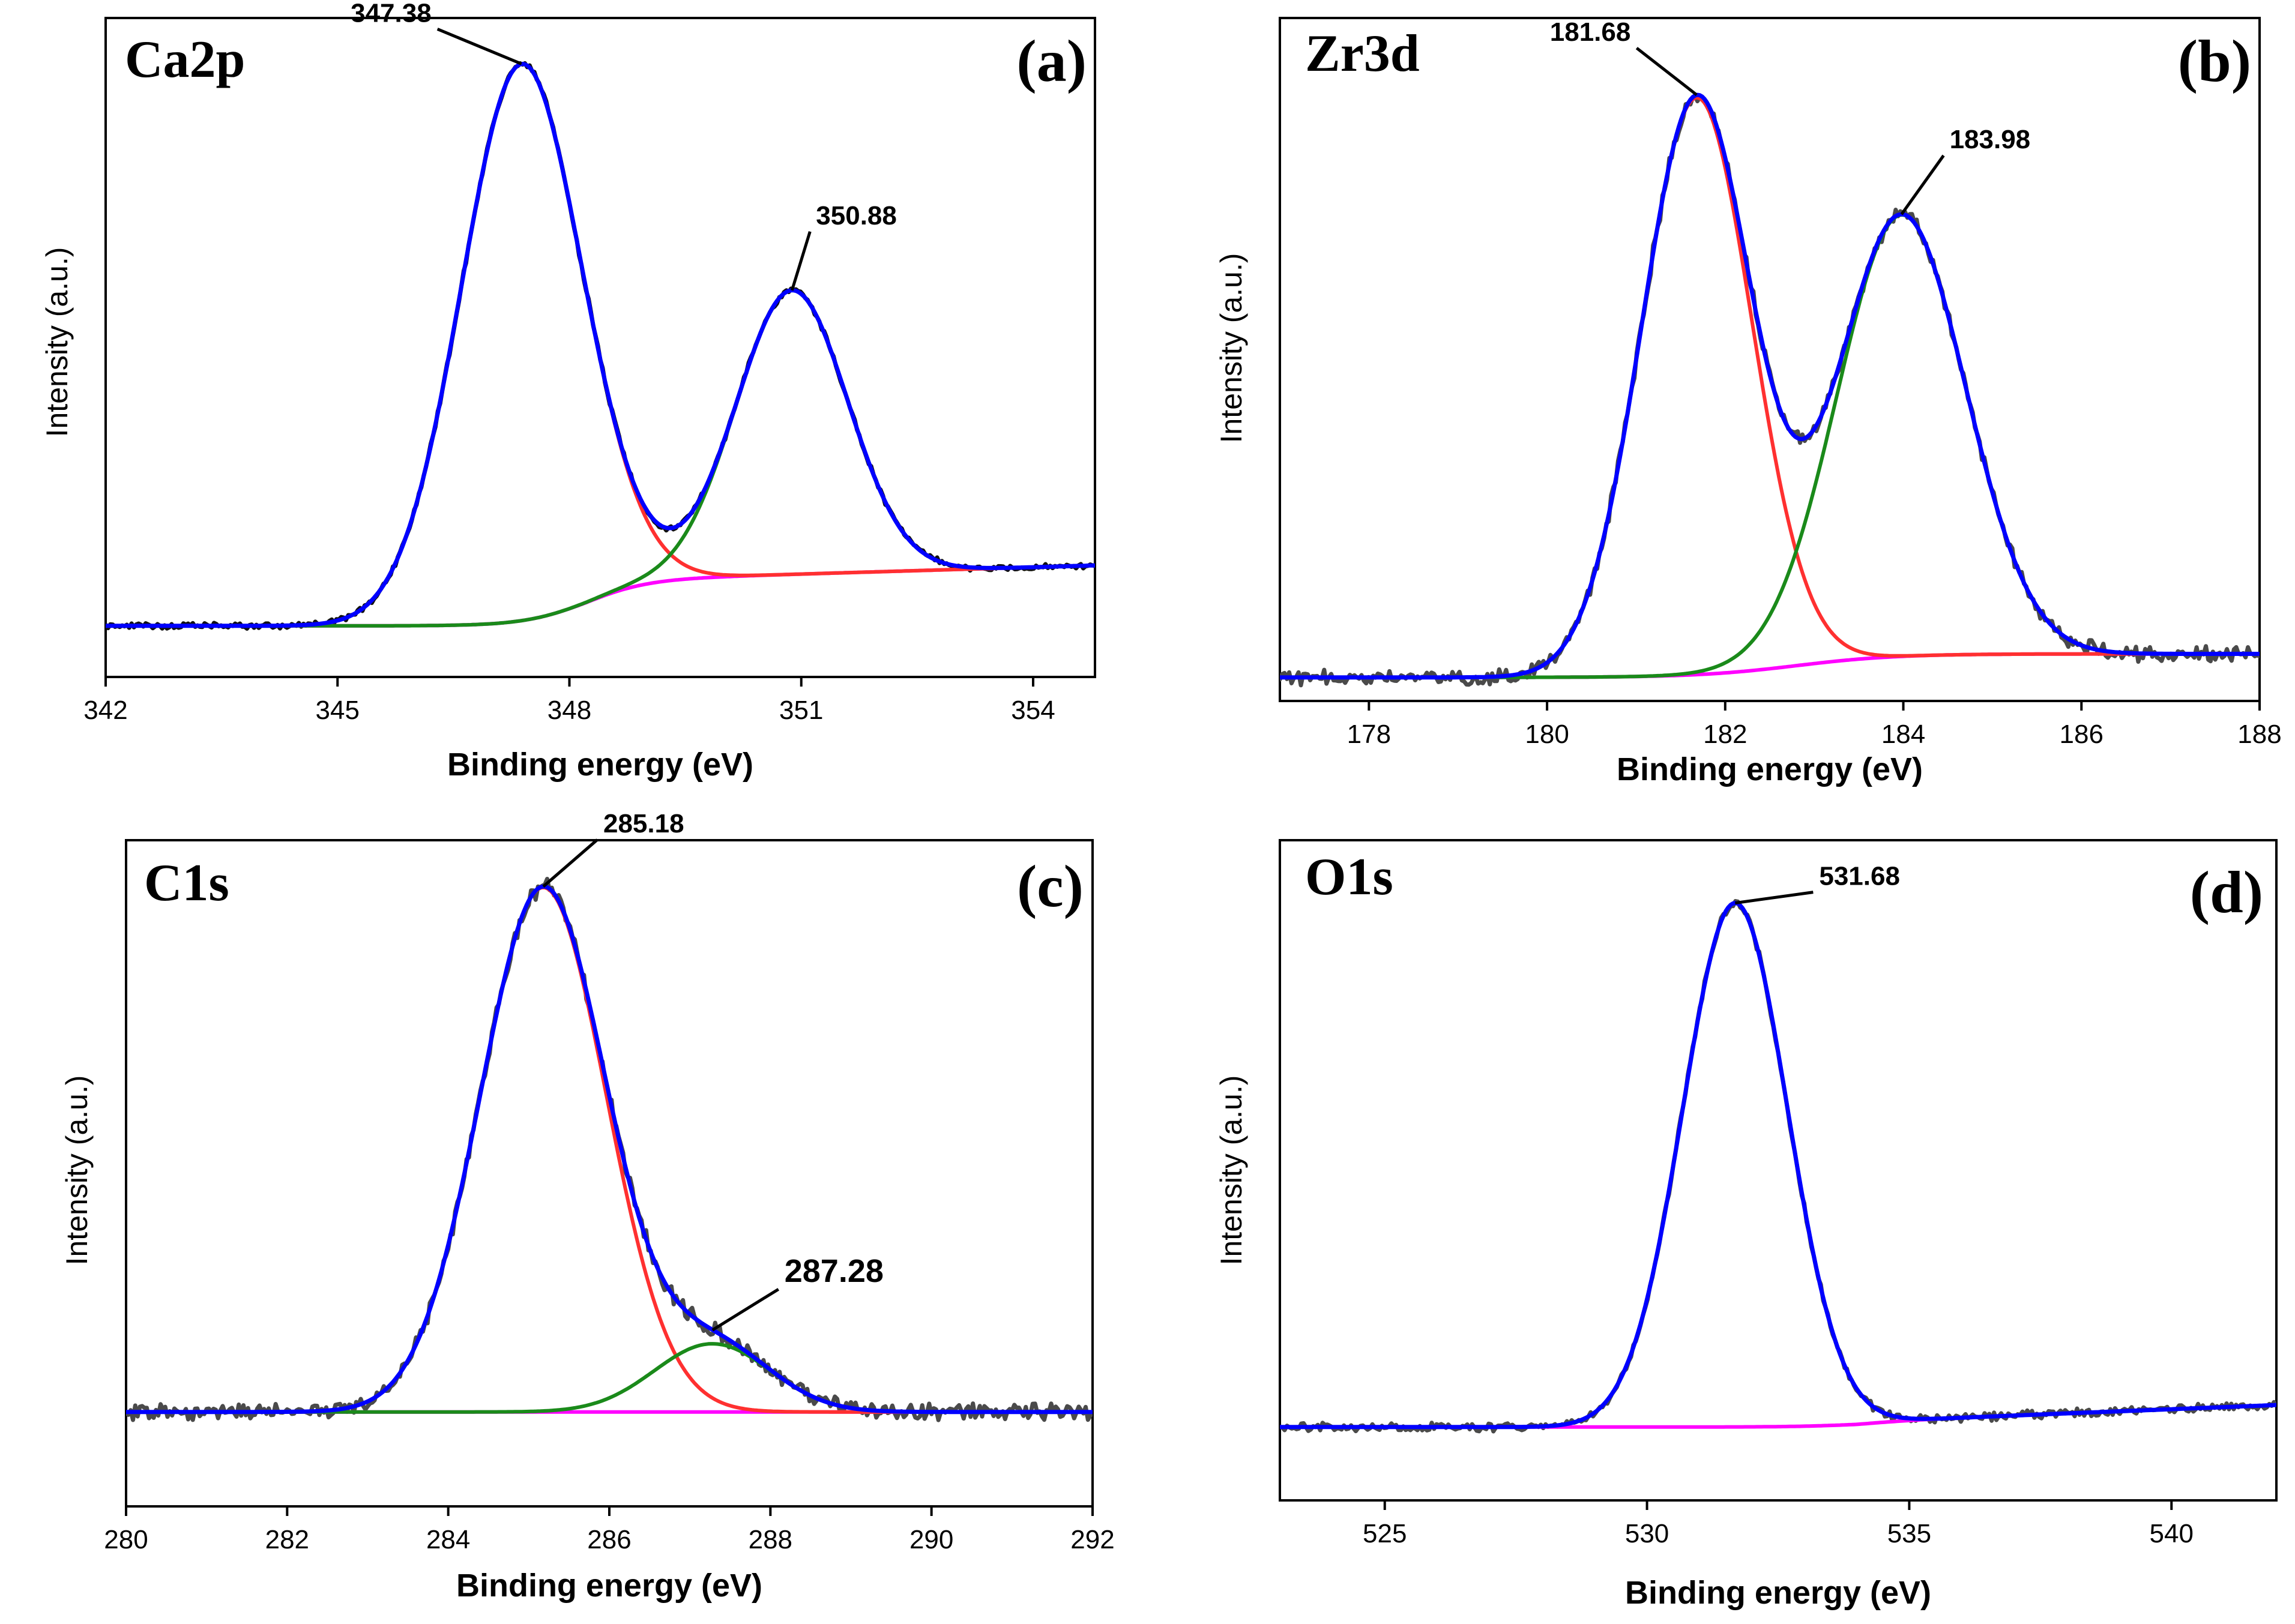 The width and height of the screenshot is (2295, 1624). Describe the element at coordinates (834, 1271) in the screenshot. I see `peak-label: 287.28` at that location.